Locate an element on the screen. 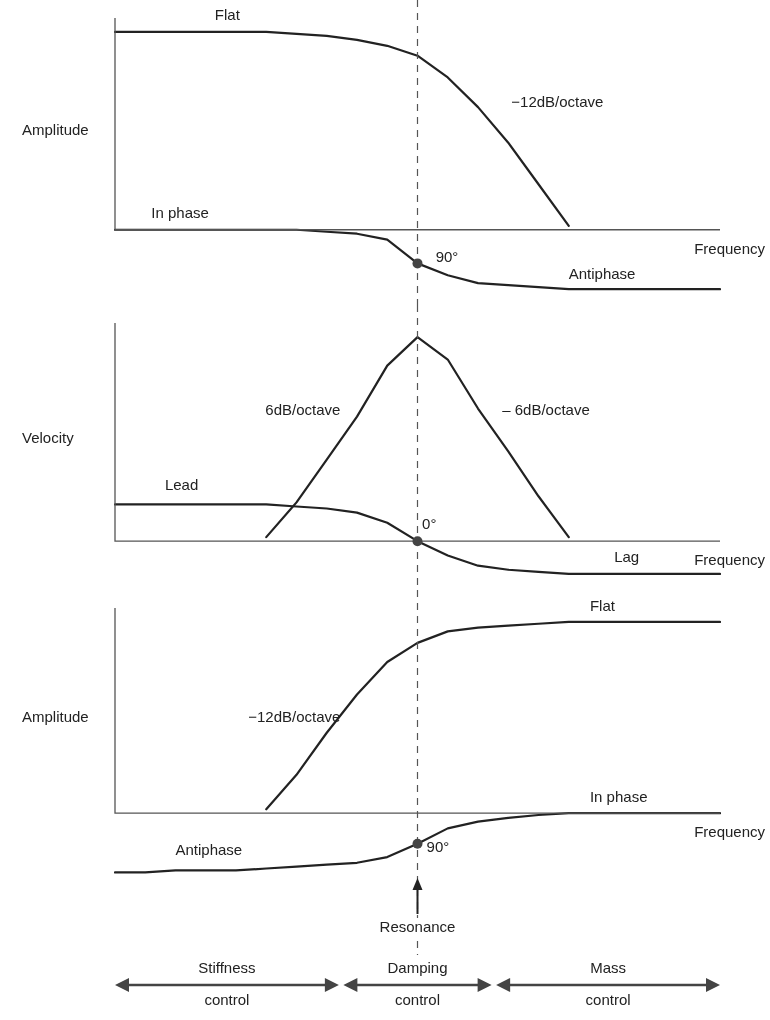 The width and height of the screenshot is (770, 1020). annotation: Lag is located at coordinates (627, 556).